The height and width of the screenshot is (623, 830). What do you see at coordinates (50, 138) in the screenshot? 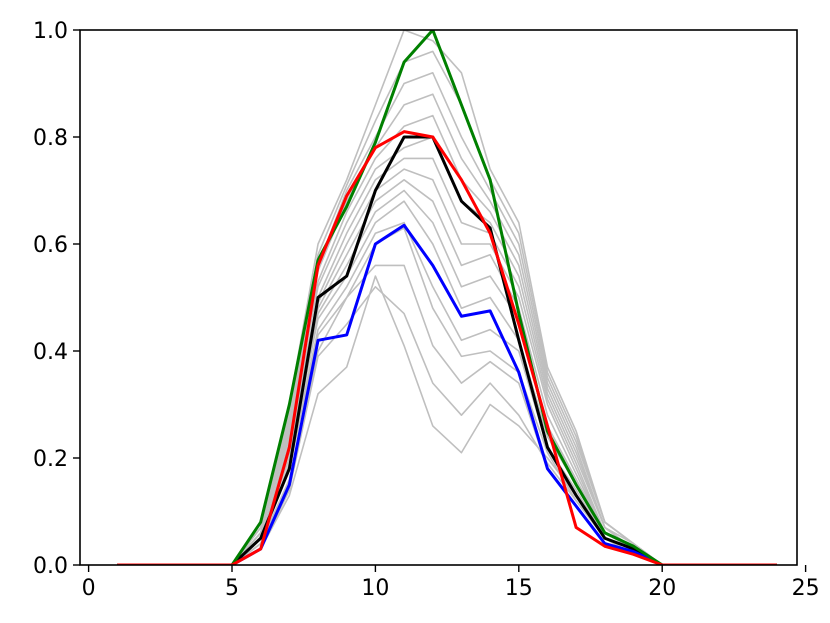
I see `y-tick-label: 0.8` at bounding box center [50, 138].